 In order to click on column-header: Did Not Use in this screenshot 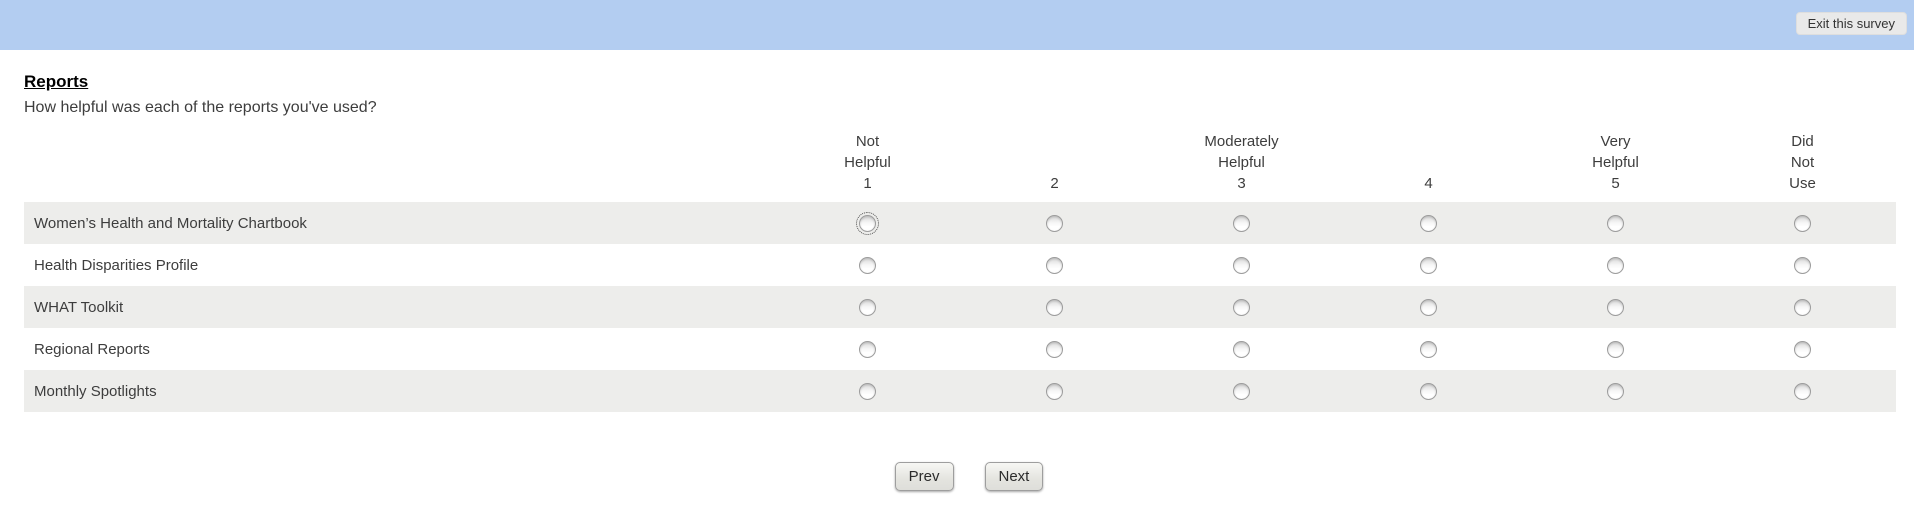, I will do `click(1802, 166)`.